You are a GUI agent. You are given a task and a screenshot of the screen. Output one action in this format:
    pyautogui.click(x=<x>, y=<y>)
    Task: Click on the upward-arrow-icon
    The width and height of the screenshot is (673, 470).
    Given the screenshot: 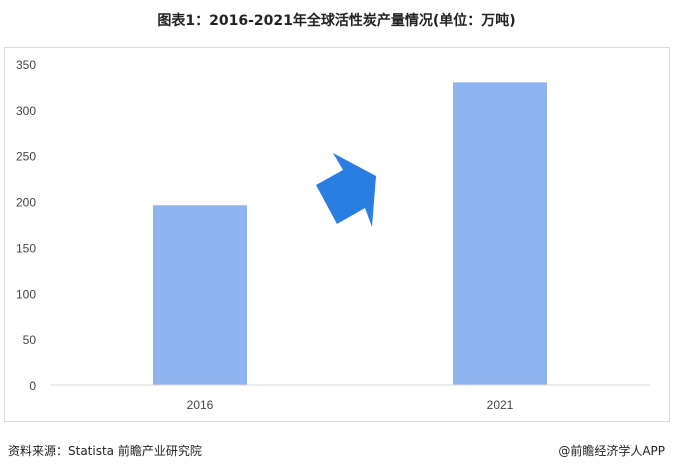 What is the action you would take?
    pyautogui.click(x=346, y=190)
    